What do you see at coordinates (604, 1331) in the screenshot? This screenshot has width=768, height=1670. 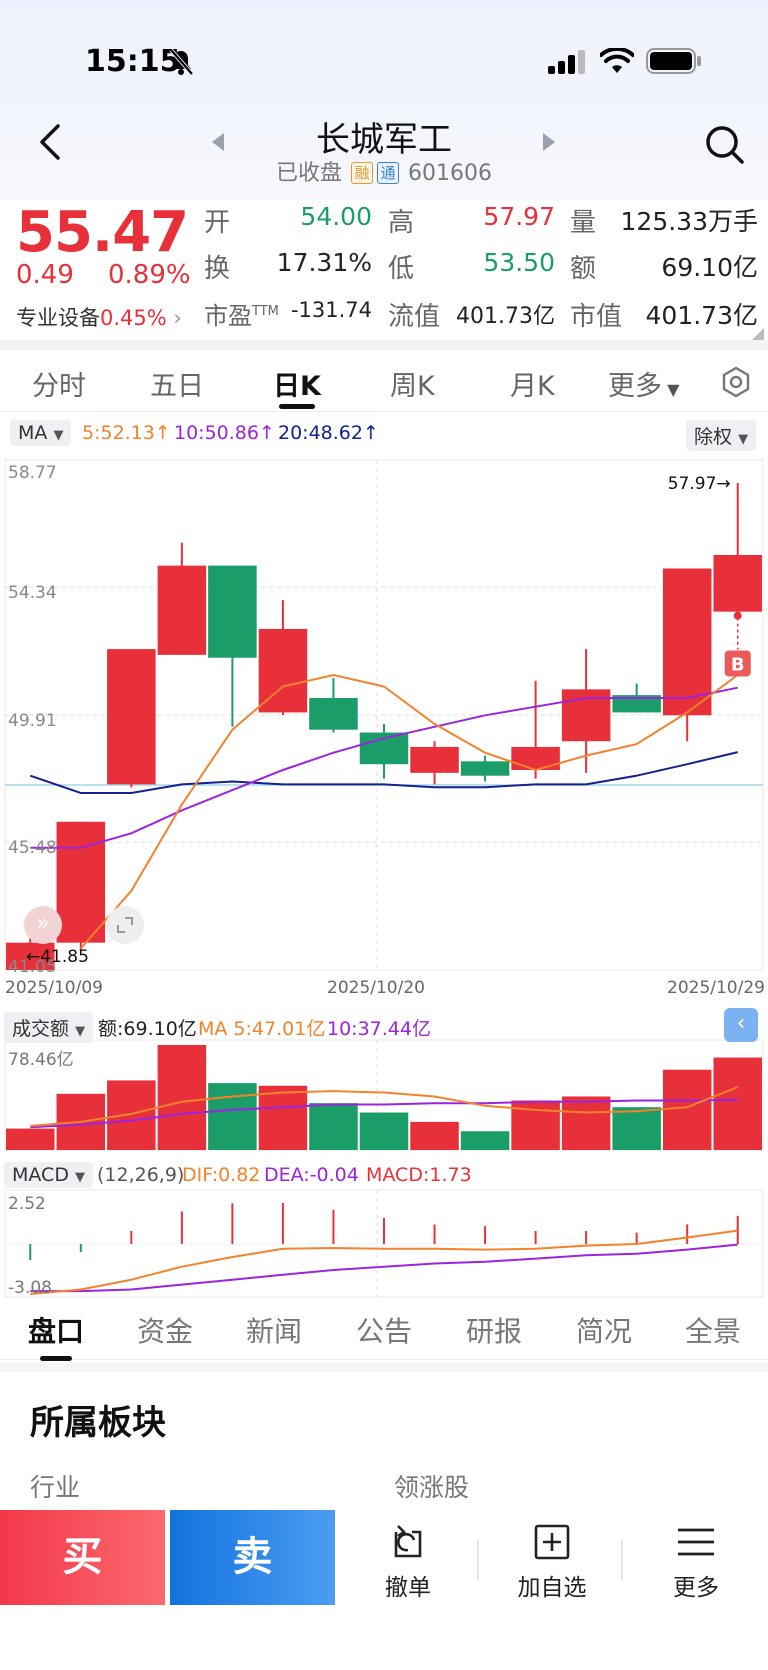 I see `tab-profile: 简况` at bounding box center [604, 1331].